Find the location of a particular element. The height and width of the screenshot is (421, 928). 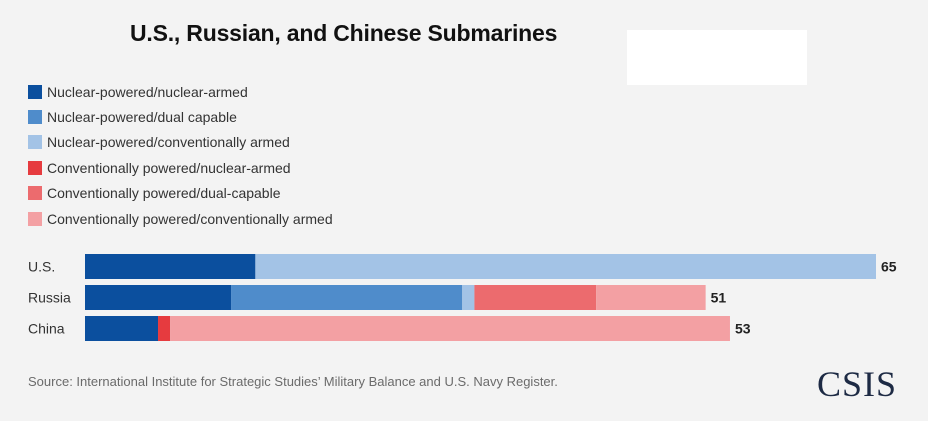

blank-area is located at coordinates (717, 57).